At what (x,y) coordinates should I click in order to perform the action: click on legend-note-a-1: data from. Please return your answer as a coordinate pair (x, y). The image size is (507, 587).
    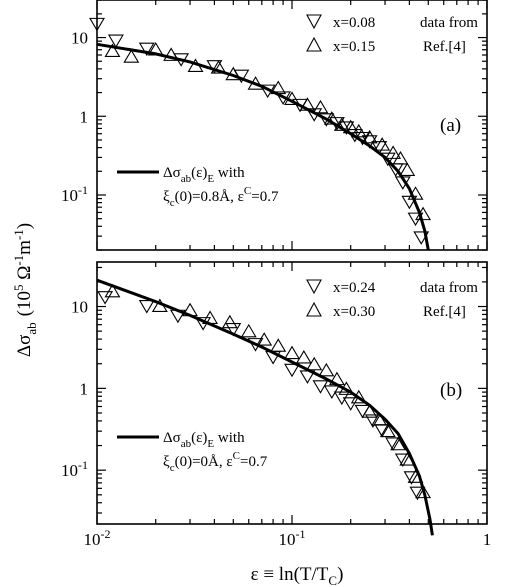
    Looking at the image, I should click on (449, 23).